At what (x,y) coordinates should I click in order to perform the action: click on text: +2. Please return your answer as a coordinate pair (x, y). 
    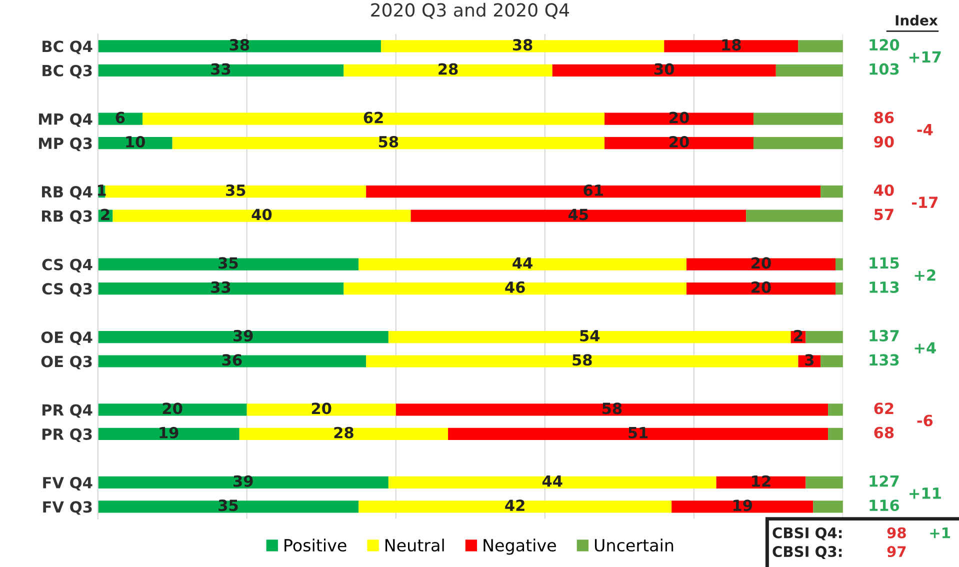
    Looking at the image, I should click on (925, 275).